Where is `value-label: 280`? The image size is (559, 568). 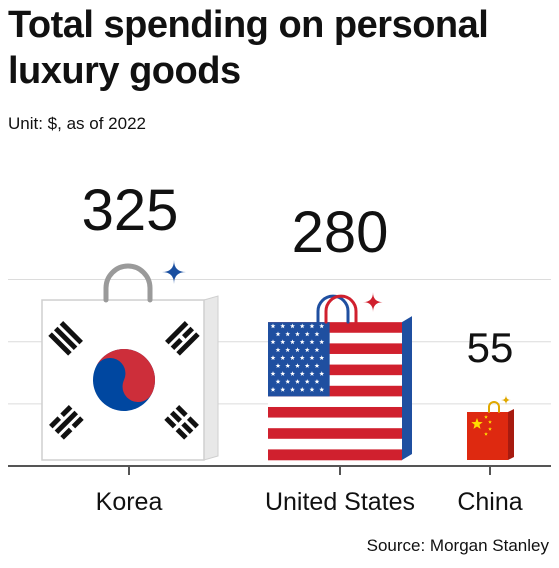
value-label: 280 is located at coordinates (340, 232).